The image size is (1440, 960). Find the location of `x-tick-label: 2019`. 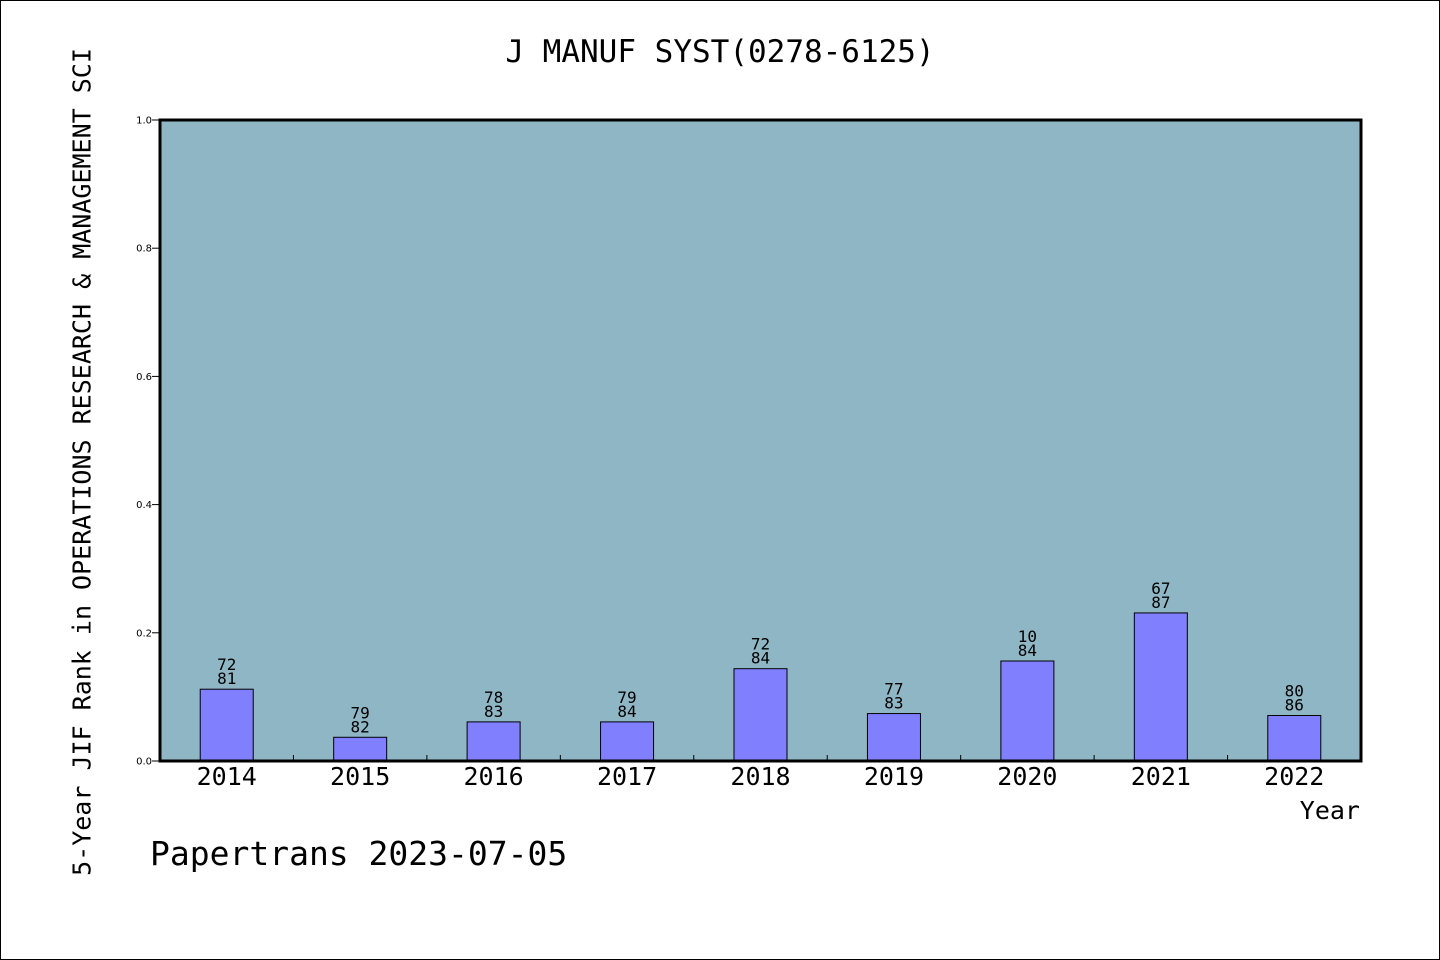

x-tick-label: 2019 is located at coordinates (894, 776).